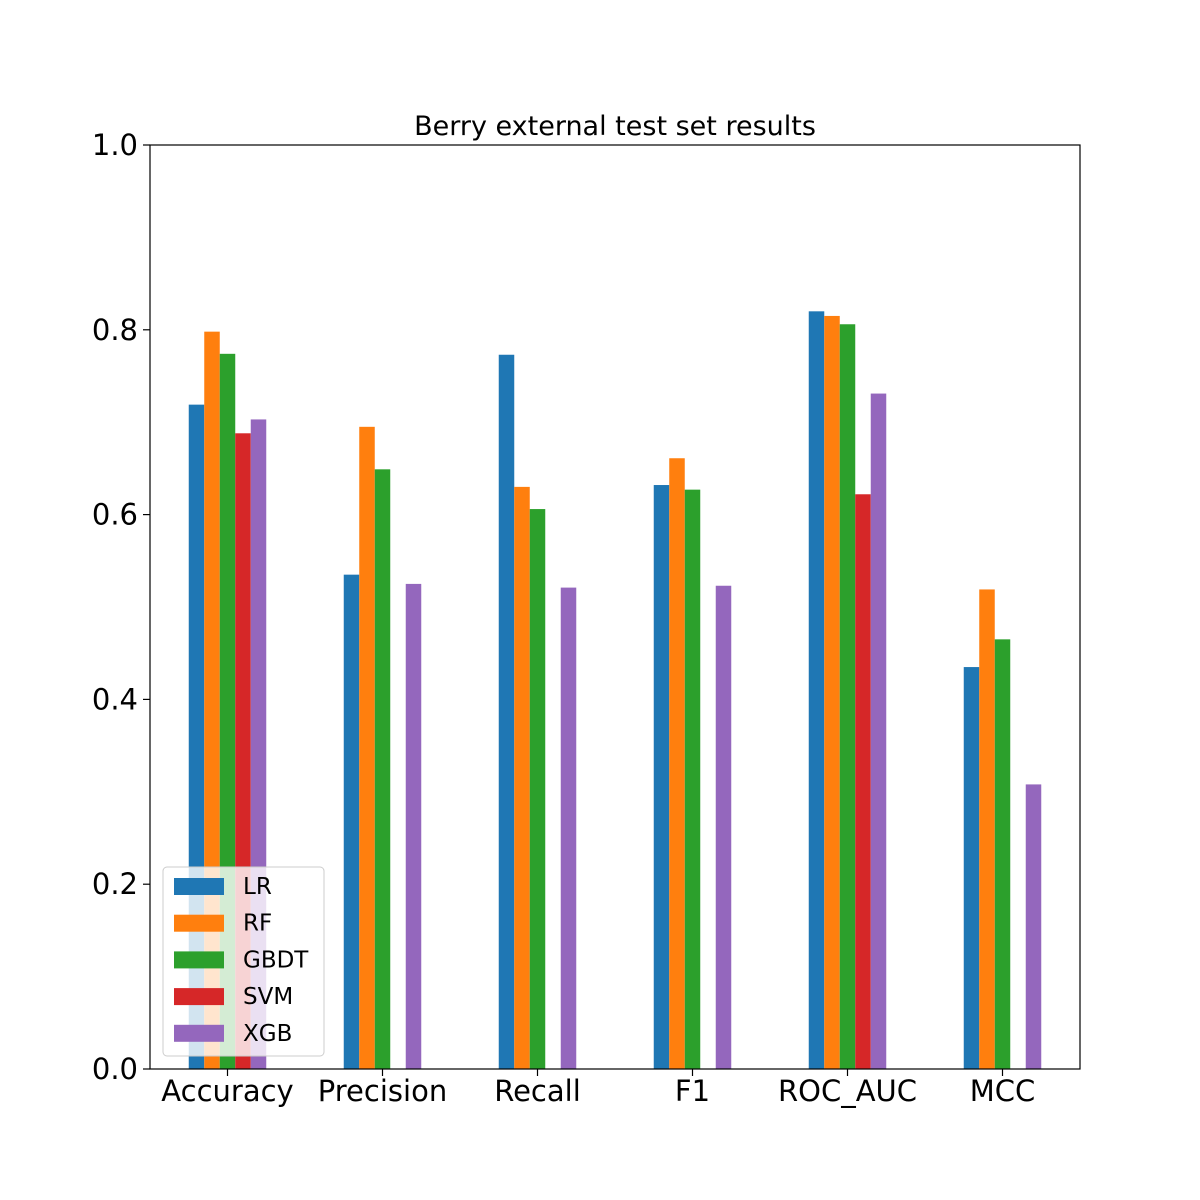  Describe the element at coordinates (847, 696) in the screenshot. I see `bar-gbdt-roc-auc` at that location.